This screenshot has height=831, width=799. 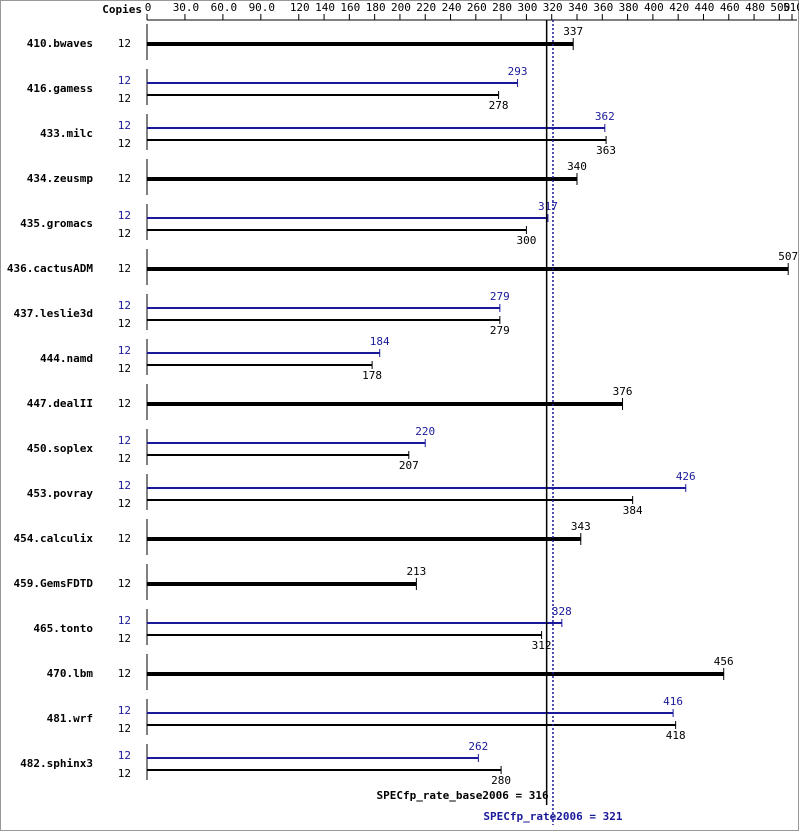 I want to click on value-label: 456, so click(x=724, y=661).